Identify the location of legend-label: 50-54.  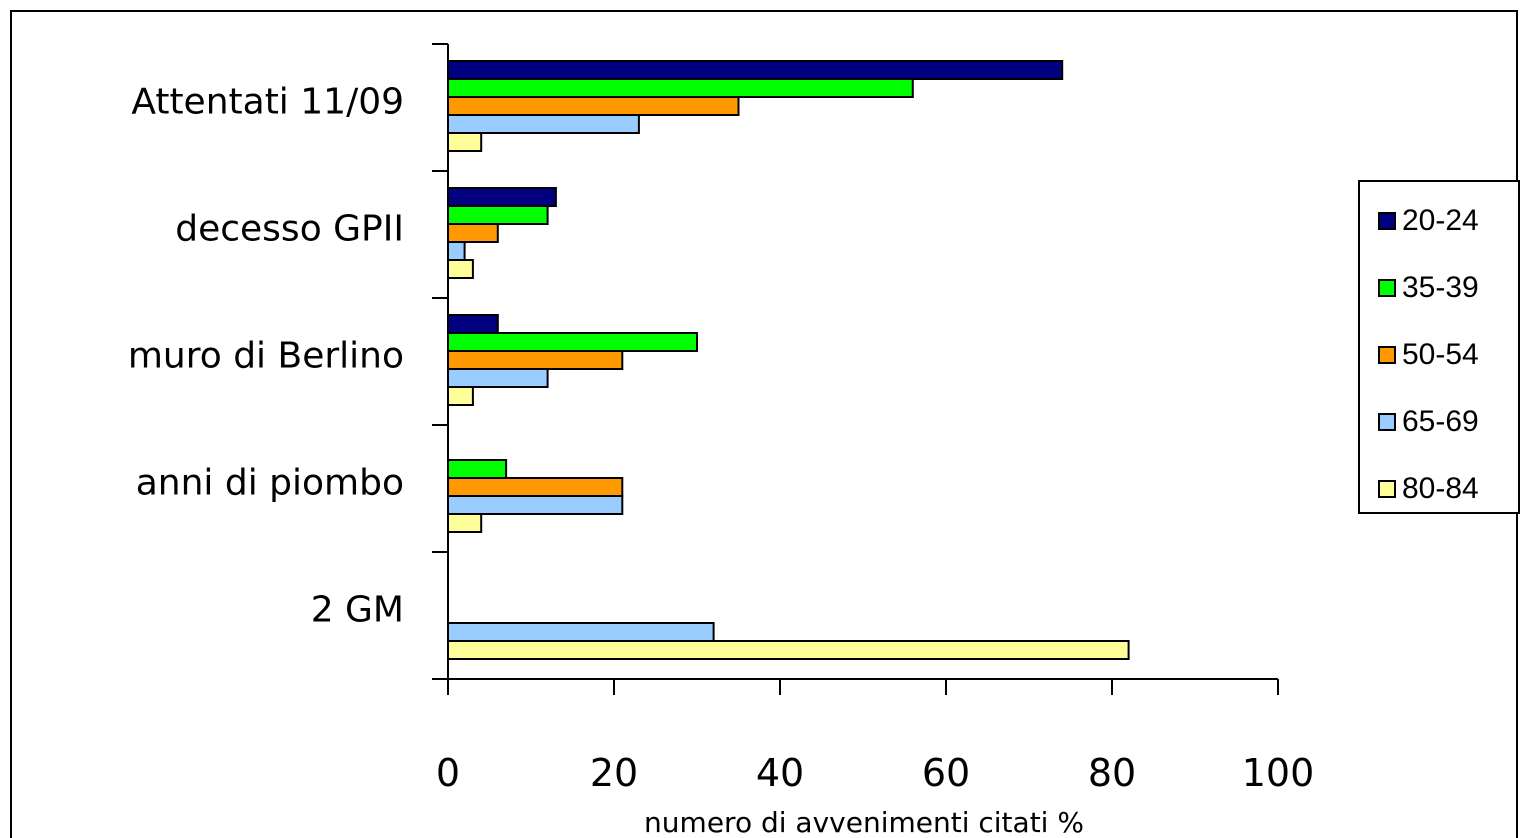
(1440, 354).